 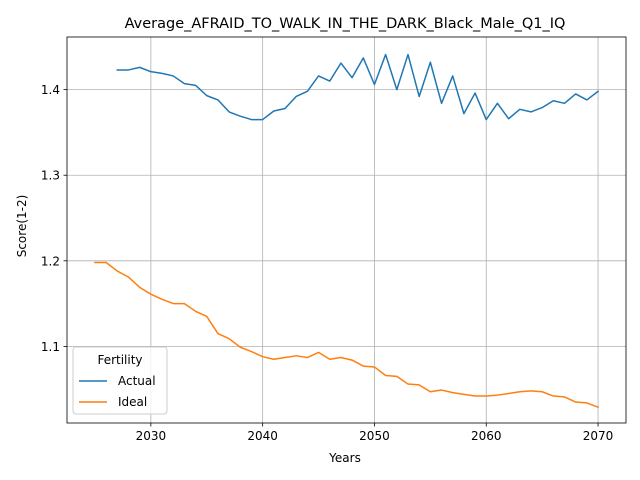 I want to click on legend-title: Fertility, so click(x=119, y=360).